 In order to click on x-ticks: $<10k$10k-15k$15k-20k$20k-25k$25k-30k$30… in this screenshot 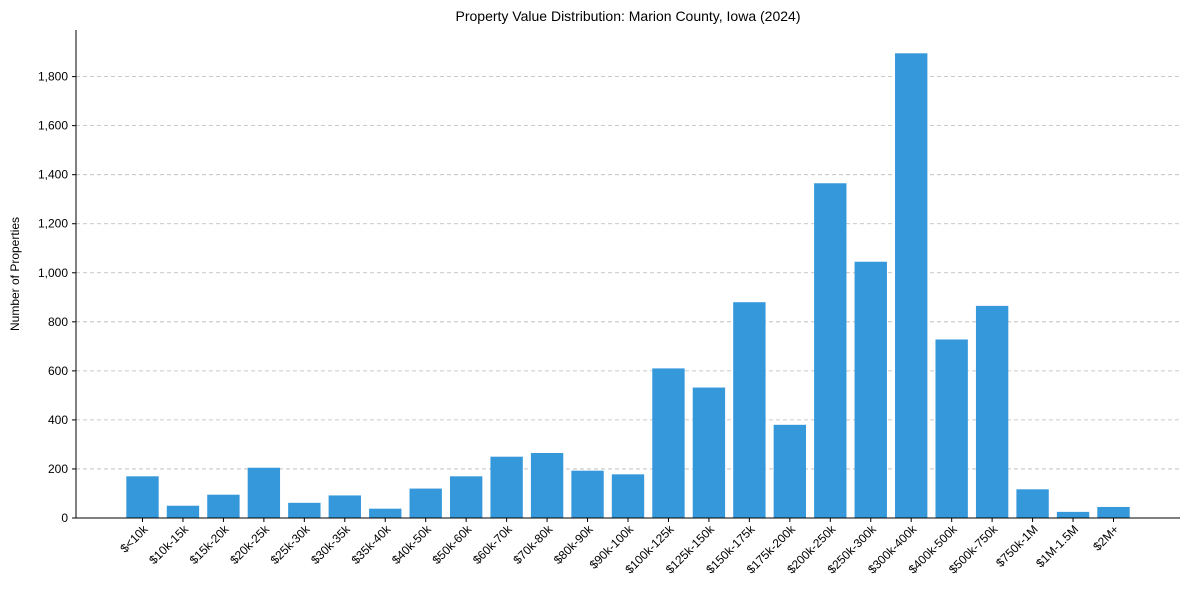, I will do `click(619, 547)`.